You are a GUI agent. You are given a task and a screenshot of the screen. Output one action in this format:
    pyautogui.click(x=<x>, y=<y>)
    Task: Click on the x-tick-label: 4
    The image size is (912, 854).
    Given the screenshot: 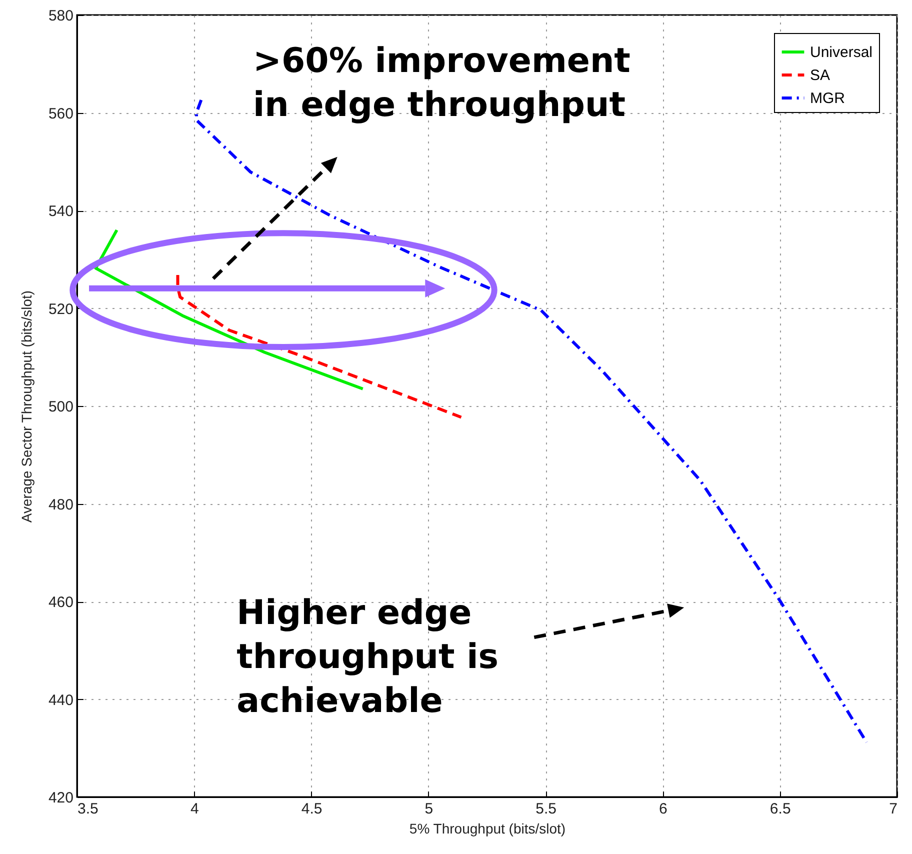 What is the action you would take?
    pyautogui.click(x=194, y=809)
    